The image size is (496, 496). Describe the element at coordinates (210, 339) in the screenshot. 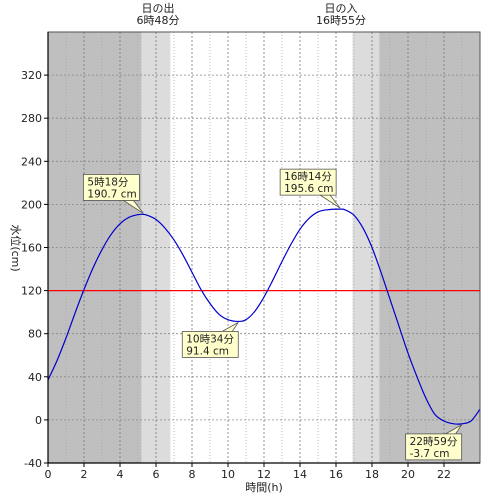

I see `annotation-time: 10時34分` at that location.